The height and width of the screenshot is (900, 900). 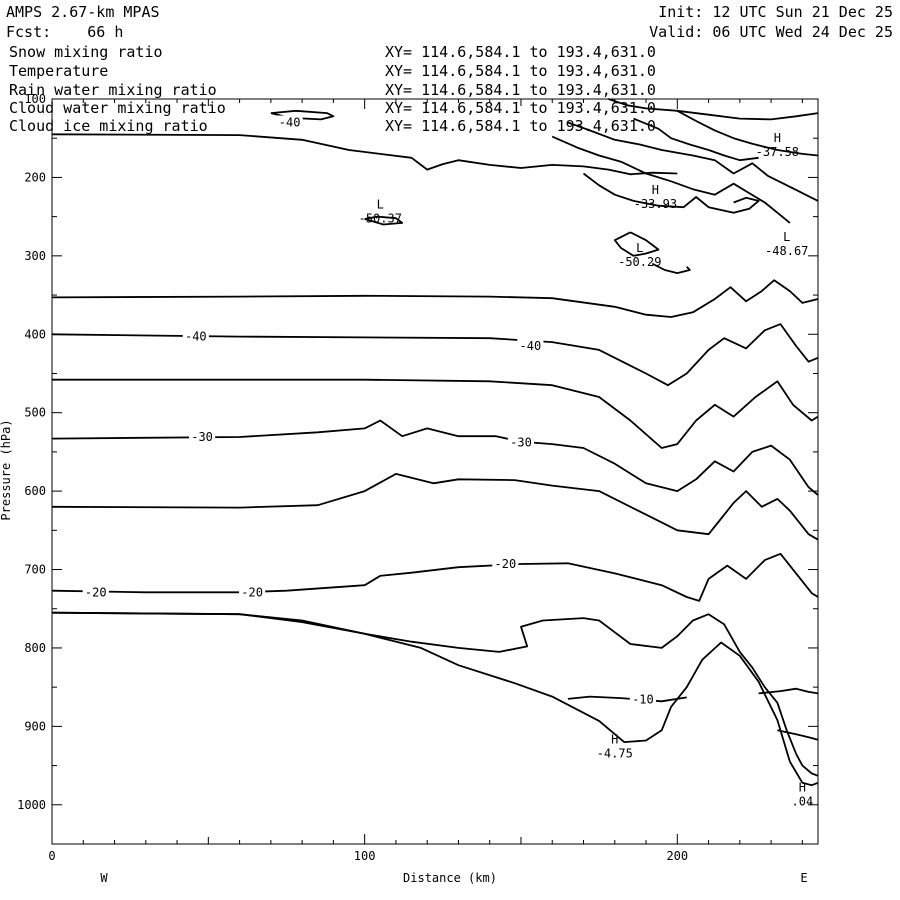 I want to click on y-tick-label: 800, so click(x=35, y=648).